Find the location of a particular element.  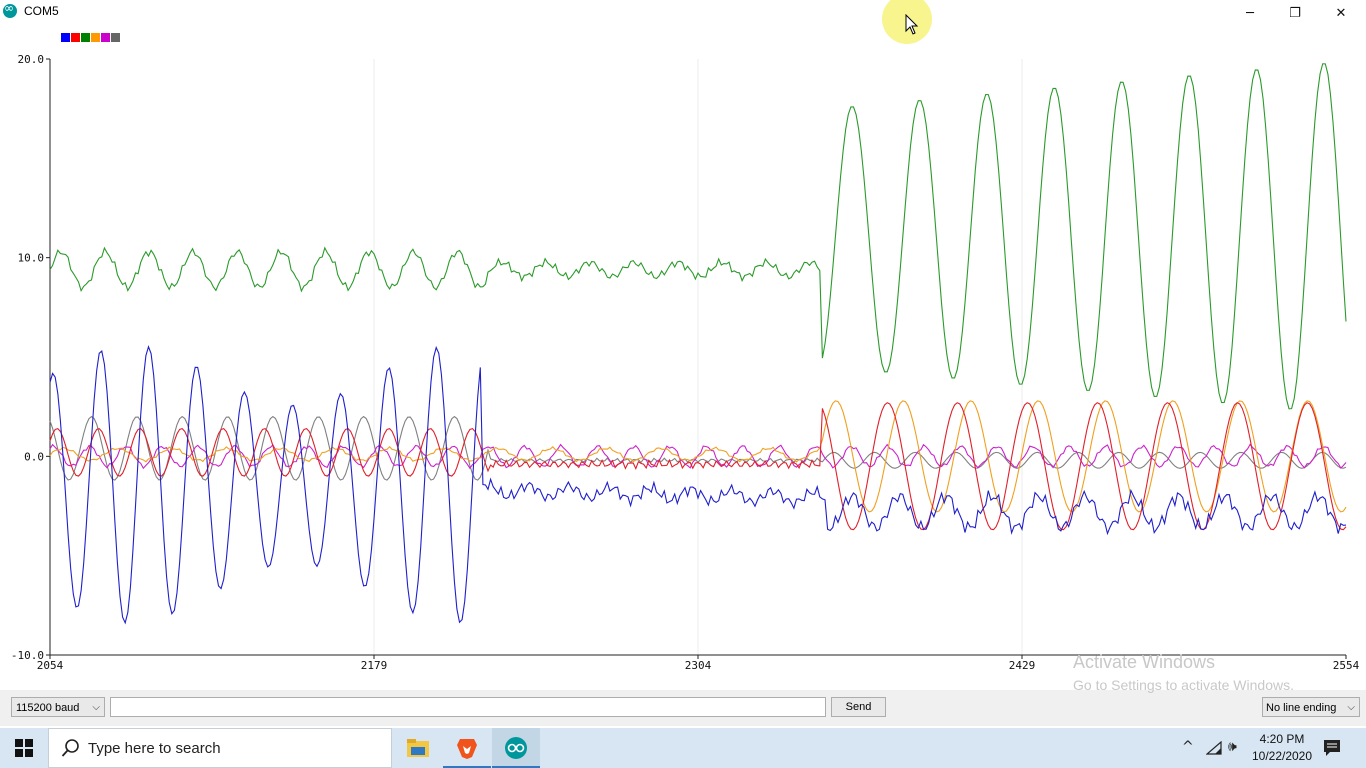

clock-date: 10/22/2020 is located at coordinates (1282, 756).